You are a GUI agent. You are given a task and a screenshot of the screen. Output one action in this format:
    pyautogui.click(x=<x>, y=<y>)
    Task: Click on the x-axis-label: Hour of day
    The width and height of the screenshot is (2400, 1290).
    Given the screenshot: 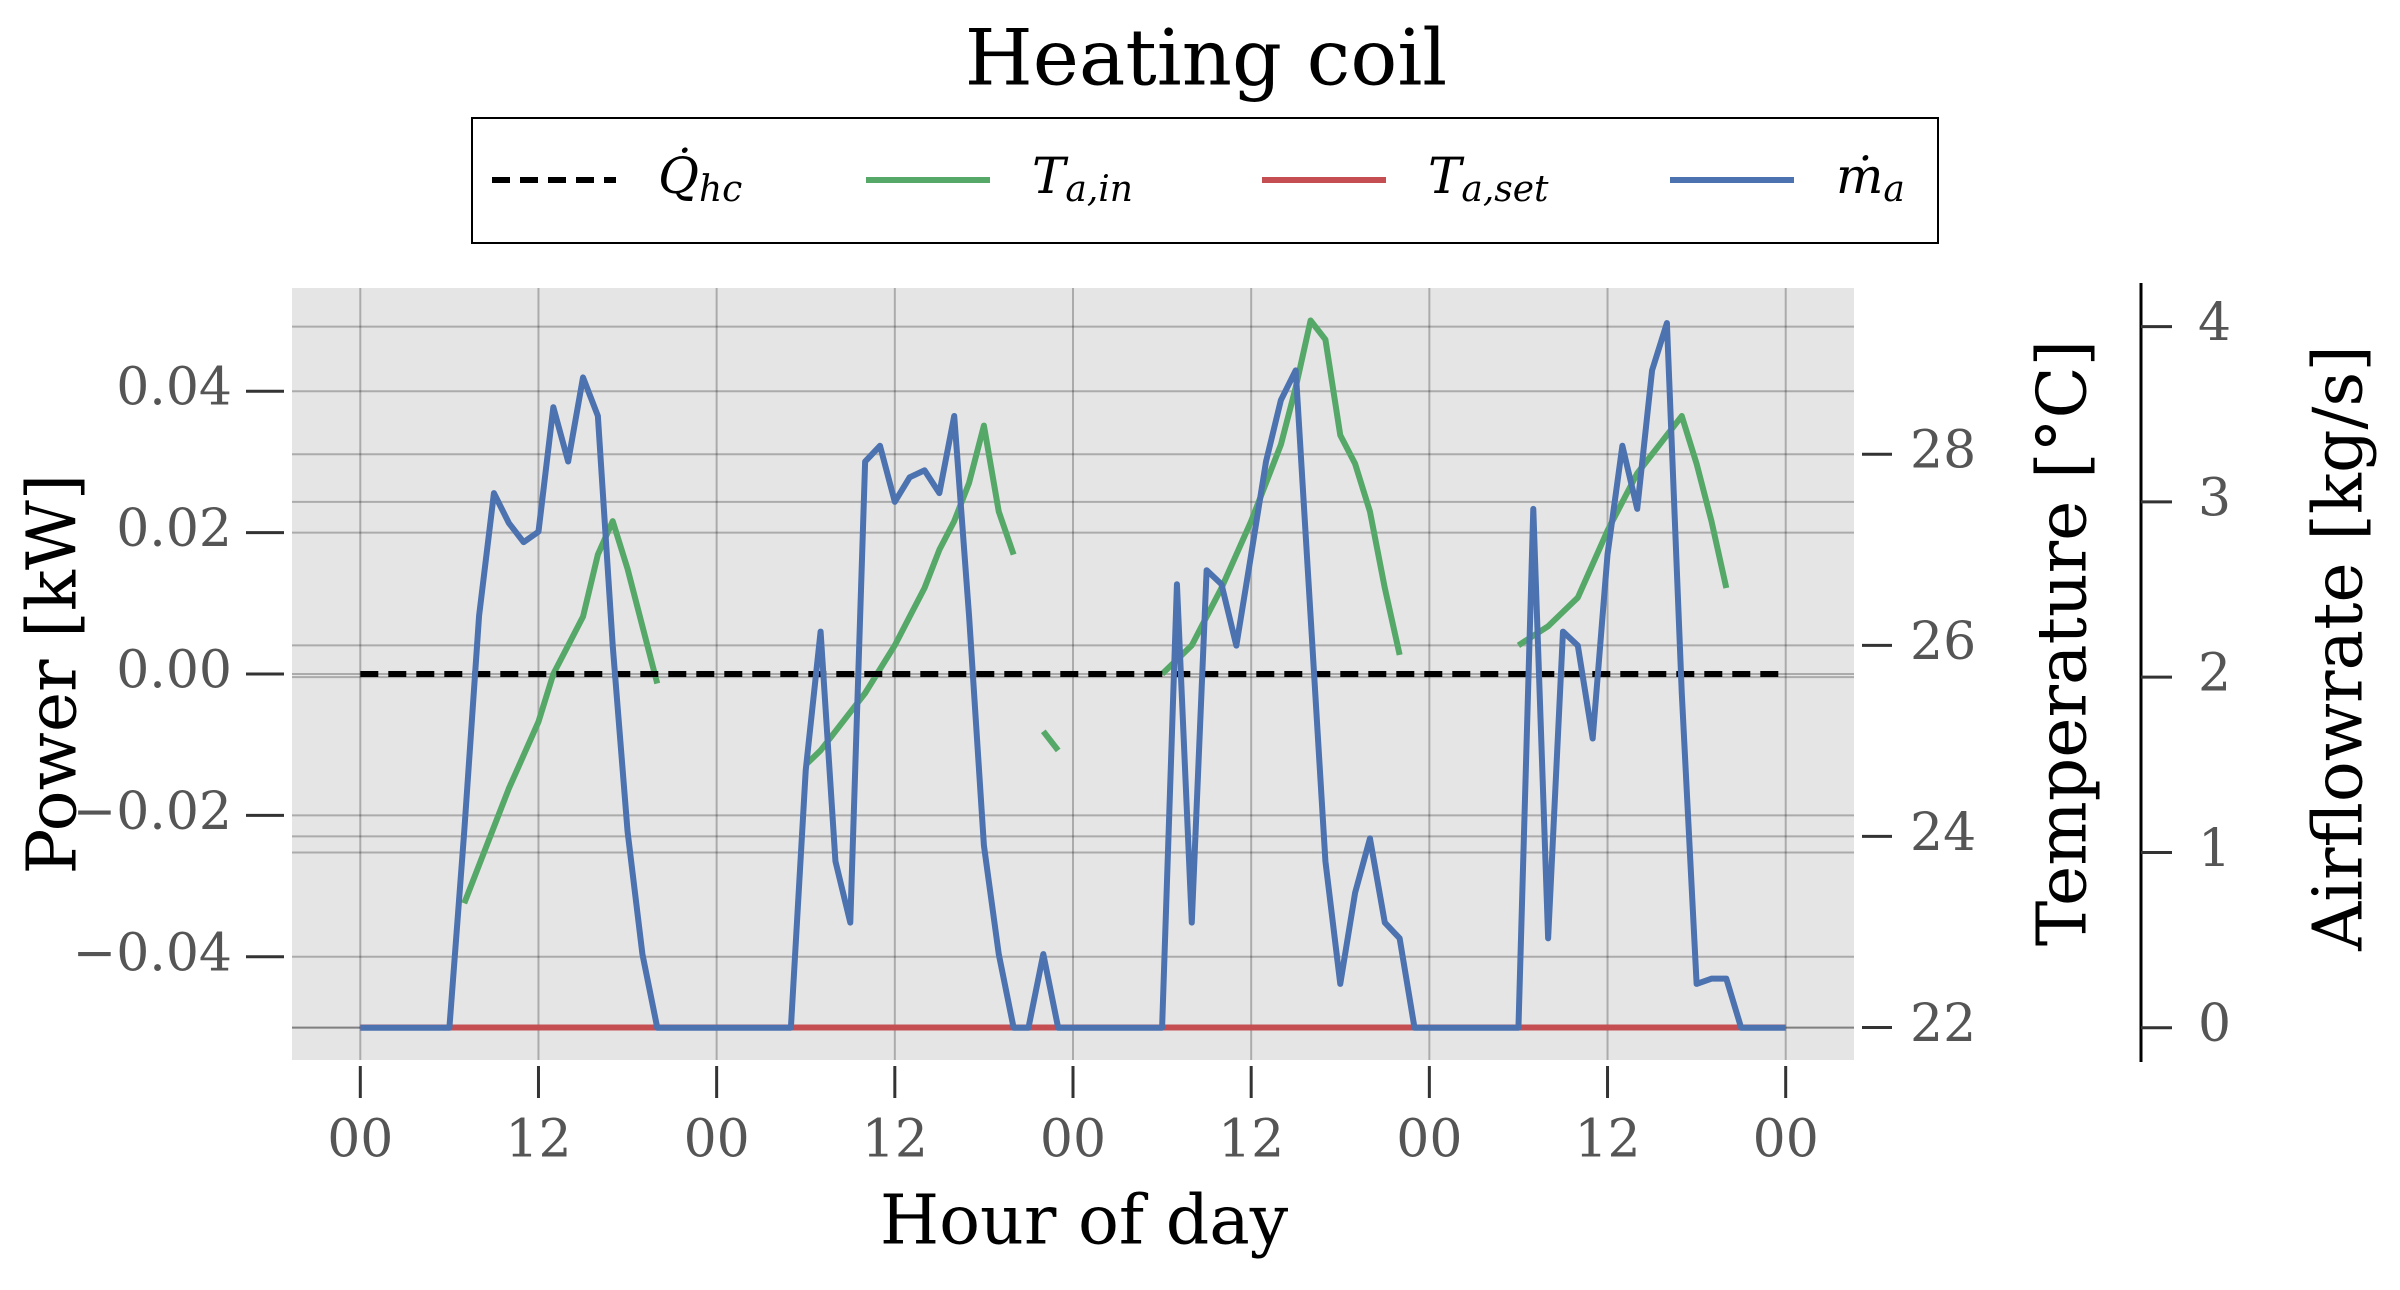 What is the action you would take?
    pyautogui.click(x=1084, y=1221)
    